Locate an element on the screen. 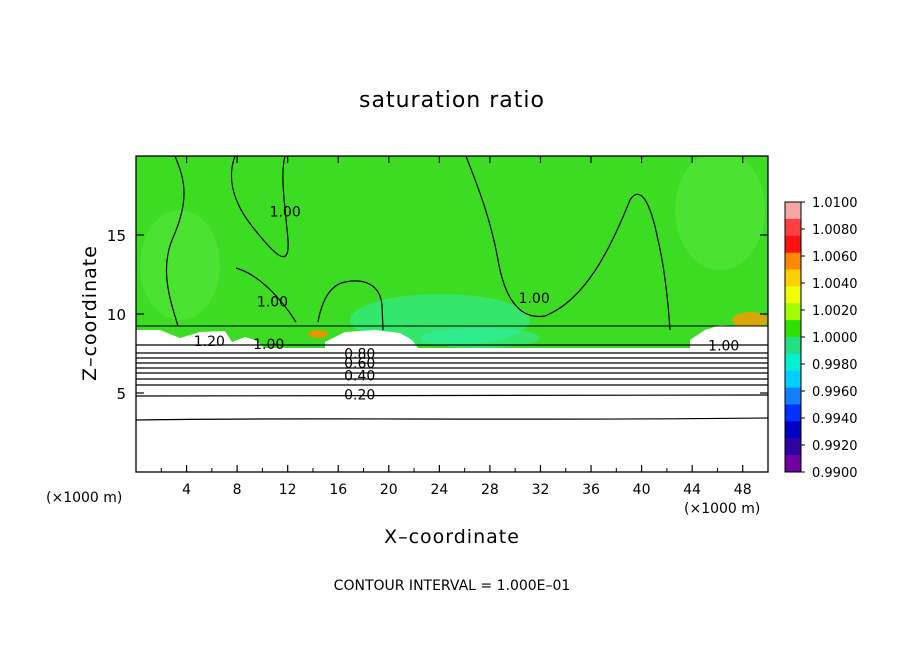  x-tick-label: 16 is located at coordinates (338, 490).